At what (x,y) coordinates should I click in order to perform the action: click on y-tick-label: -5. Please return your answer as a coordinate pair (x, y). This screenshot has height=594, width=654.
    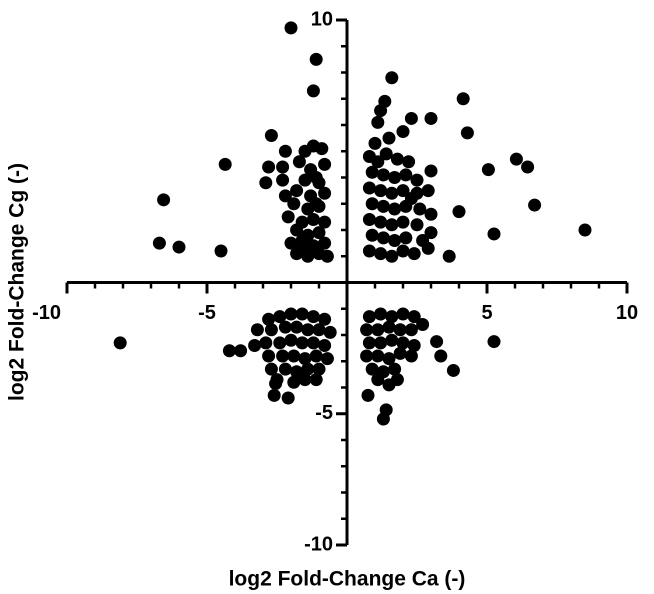
    Looking at the image, I should click on (324, 413).